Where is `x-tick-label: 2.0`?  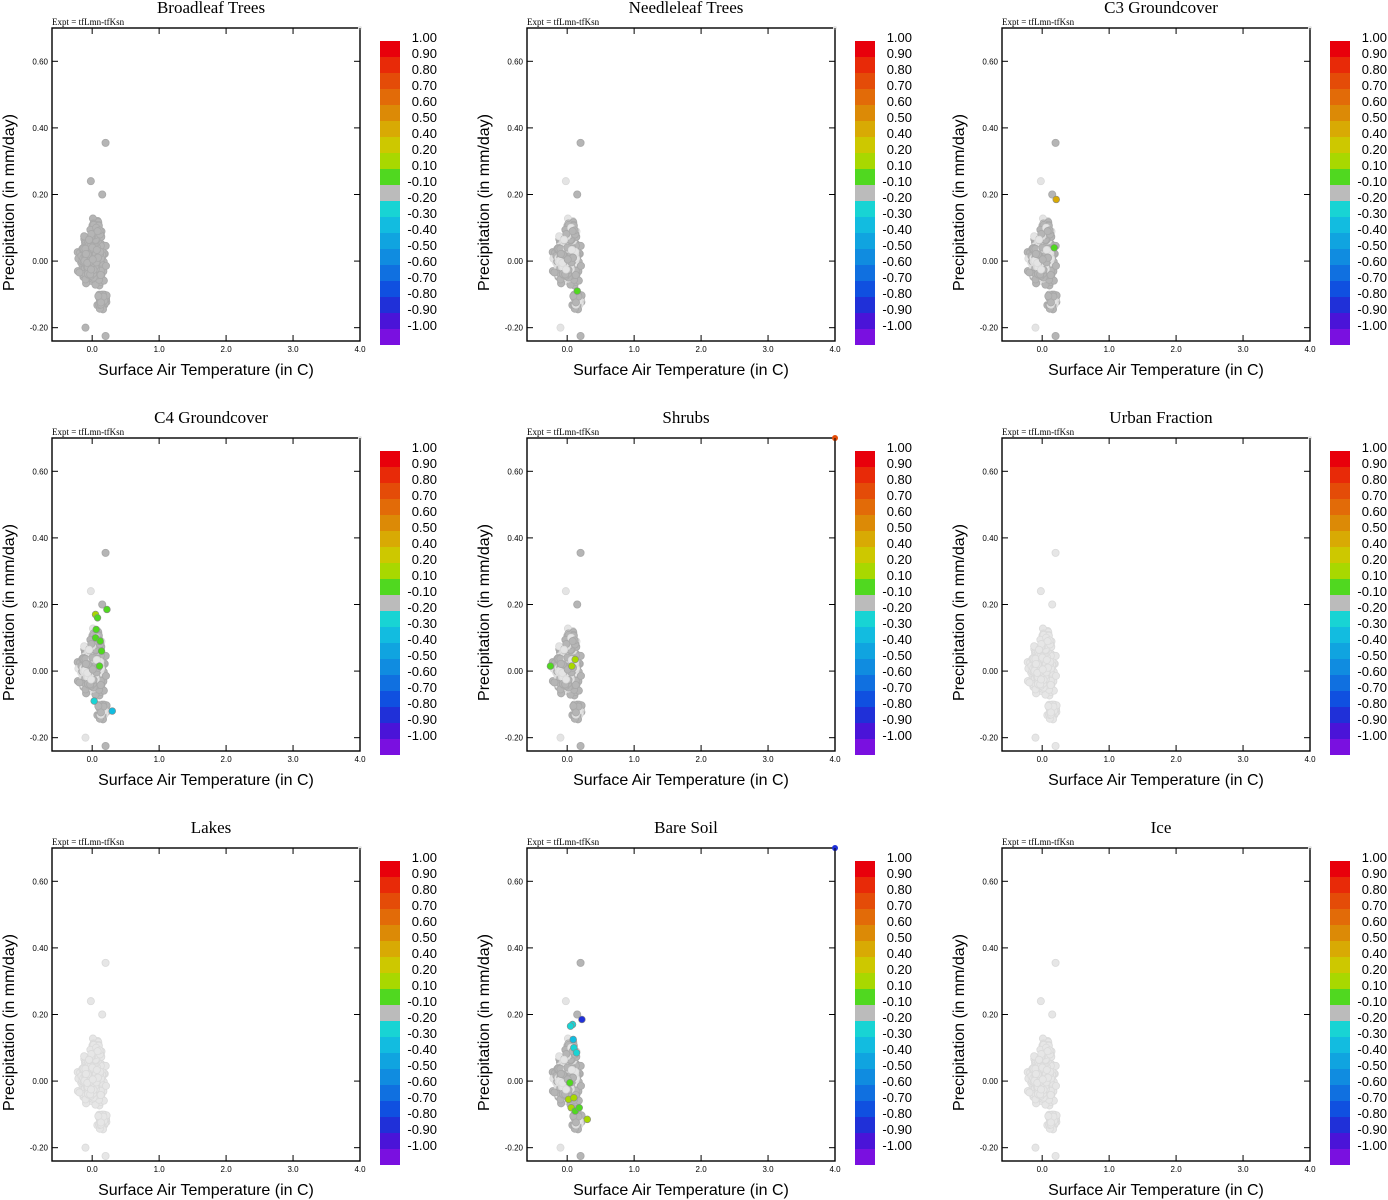
x-tick-label: 2.0 is located at coordinates (702, 1169).